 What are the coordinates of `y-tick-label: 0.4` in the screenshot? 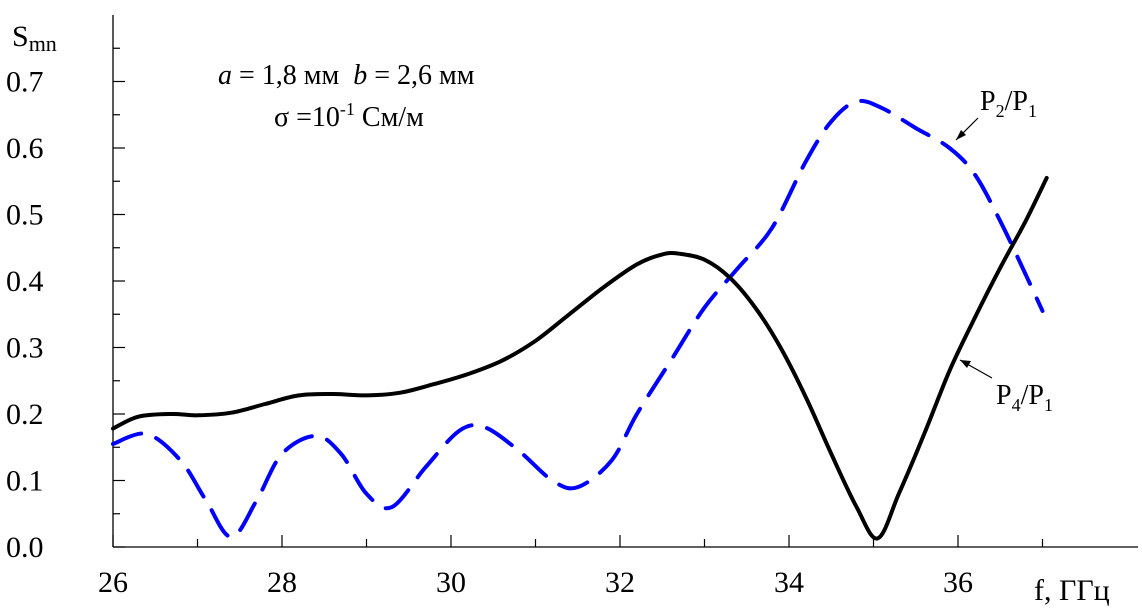 It's located at (25, 281).